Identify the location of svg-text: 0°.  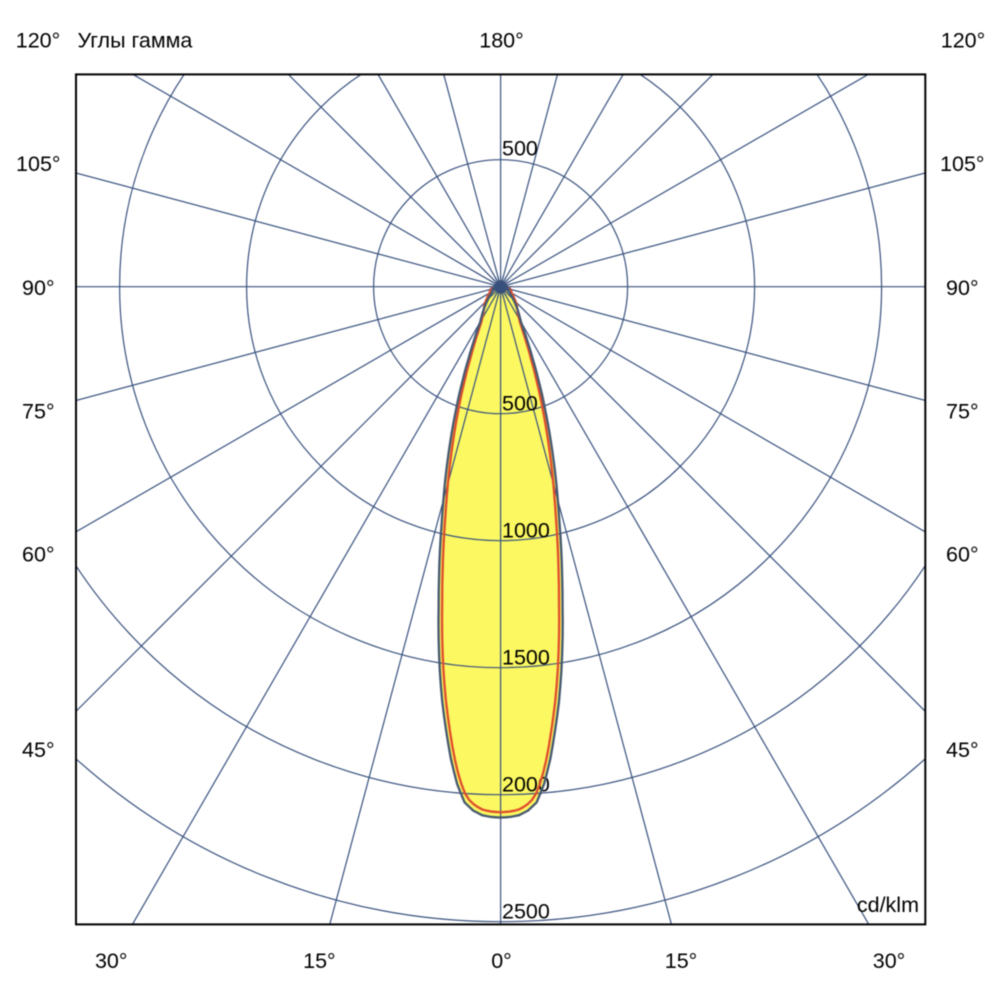
(501, 961).